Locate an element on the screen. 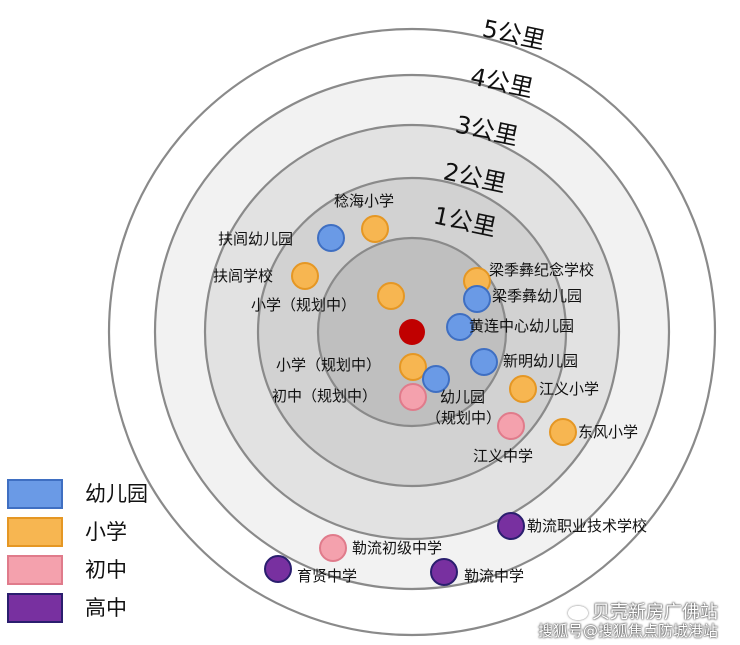 The height and width of the screenshot is (645, 740). school-label: 梁季彝幼儿园 is located at coordinates (537, 296).